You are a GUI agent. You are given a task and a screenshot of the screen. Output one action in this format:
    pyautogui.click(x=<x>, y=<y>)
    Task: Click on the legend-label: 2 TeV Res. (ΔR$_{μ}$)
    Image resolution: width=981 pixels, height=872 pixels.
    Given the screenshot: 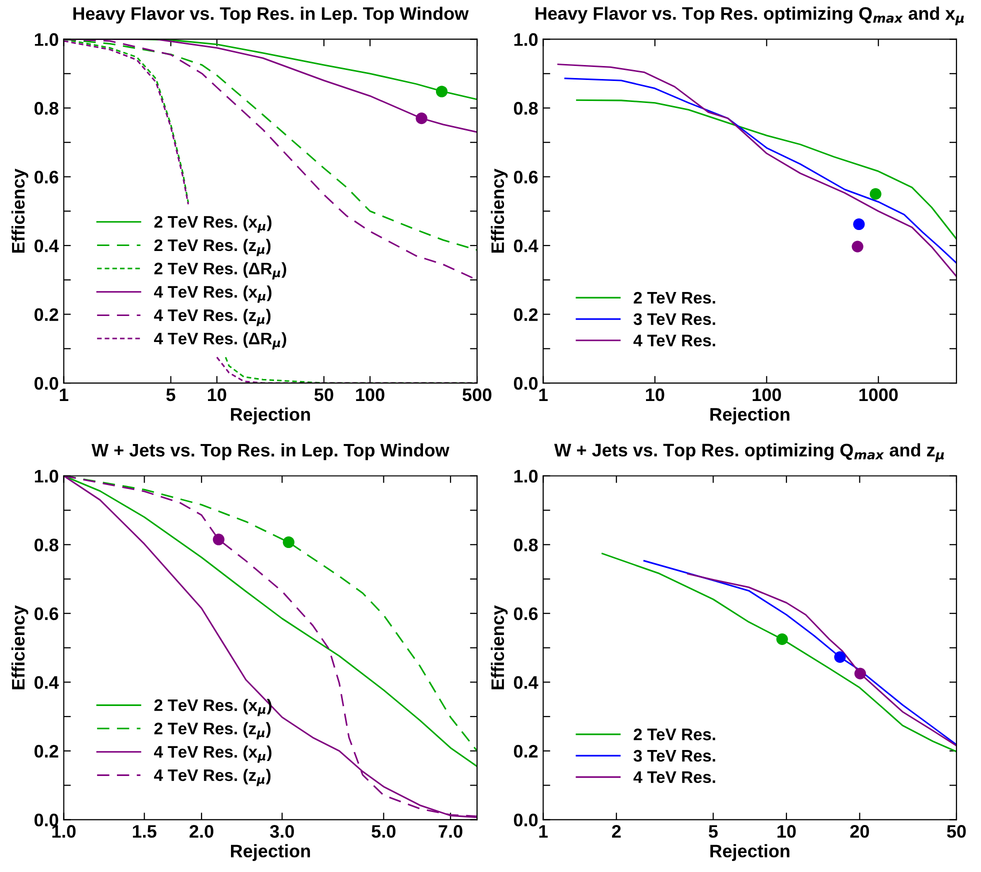 What is the action you would take?
    pyautogui.click(x=220, y=271)
    